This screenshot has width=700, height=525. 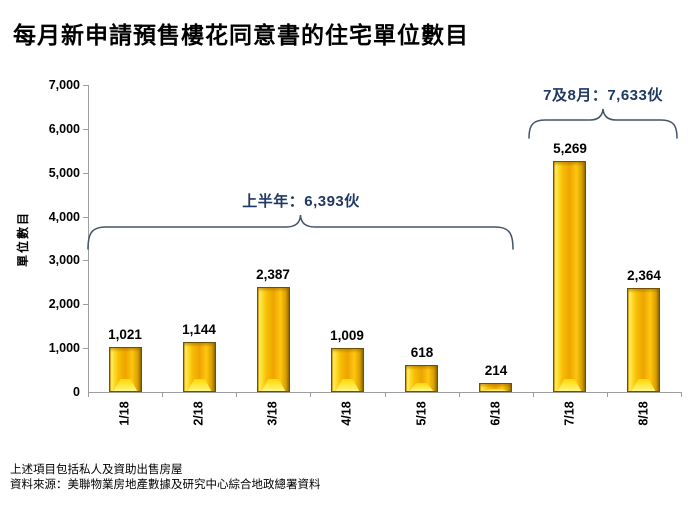 What do you see at coordinates (96, 470) in the screenshot?
I see `footnote-coverage: 上述項目包括私人及資助出售房屋` at bounding box center [96, 470].